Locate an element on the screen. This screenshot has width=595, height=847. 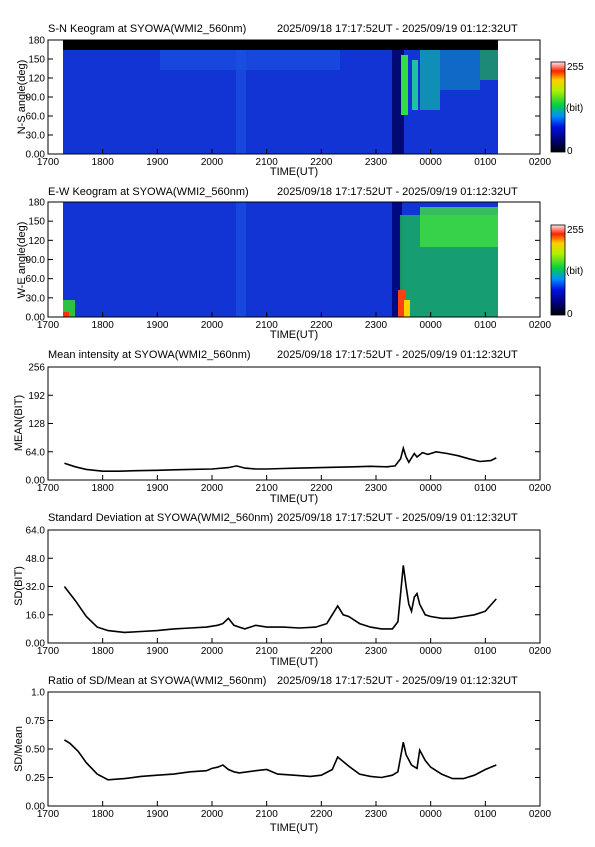
sn-keogram-colorbar is located at coordinates (558, 107).